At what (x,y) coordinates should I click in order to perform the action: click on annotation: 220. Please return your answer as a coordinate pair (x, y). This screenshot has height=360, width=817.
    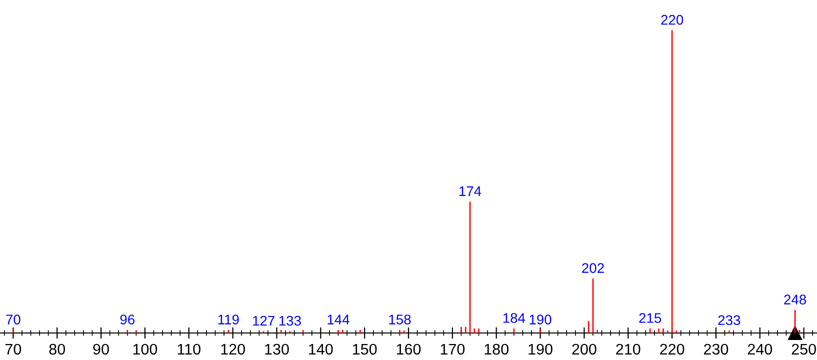
    Looking at the image, I should click on (672, 19).